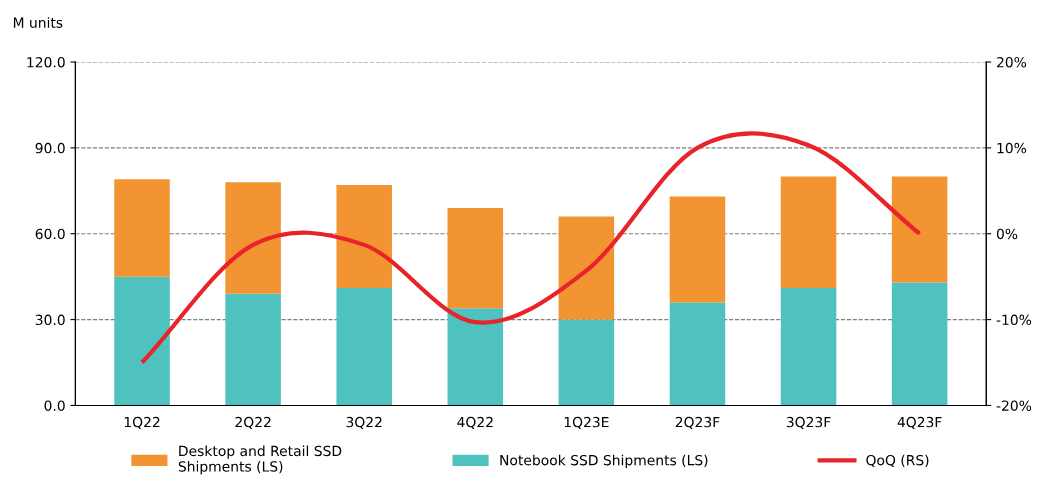  I want to click on x-tick-label: 2Q22, so click(253, 422).